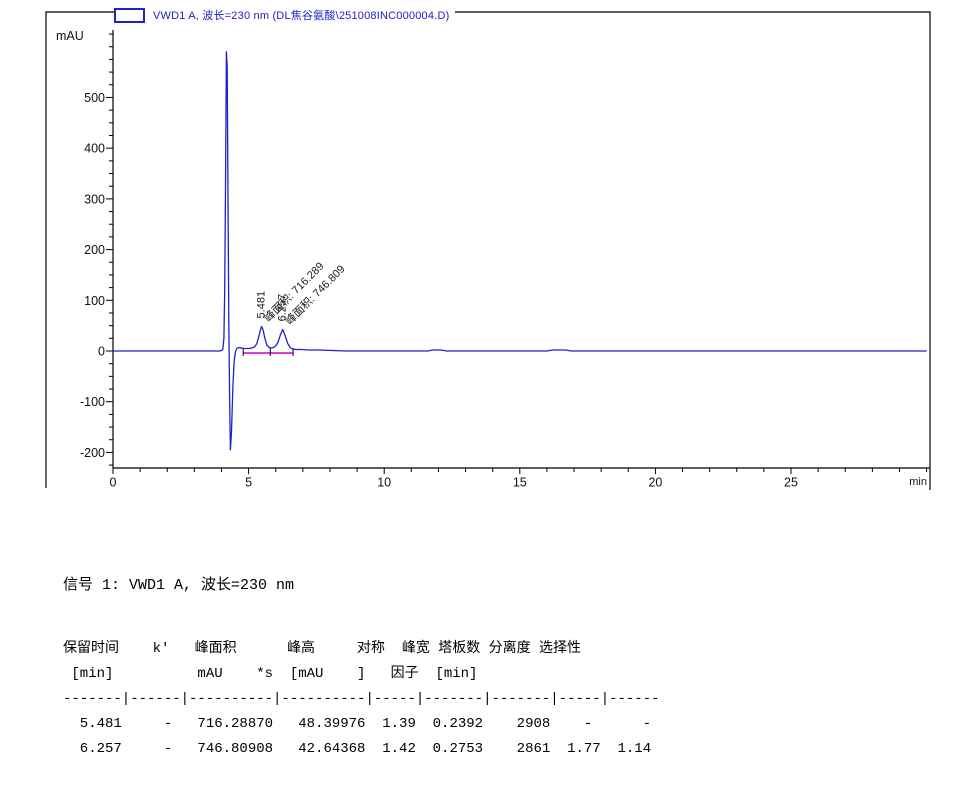 The image size is (978, 798). What do you see at coordinates (520, 483) in the screenshot?
I see `svg-text: 15` at bounding box center [520, 483].